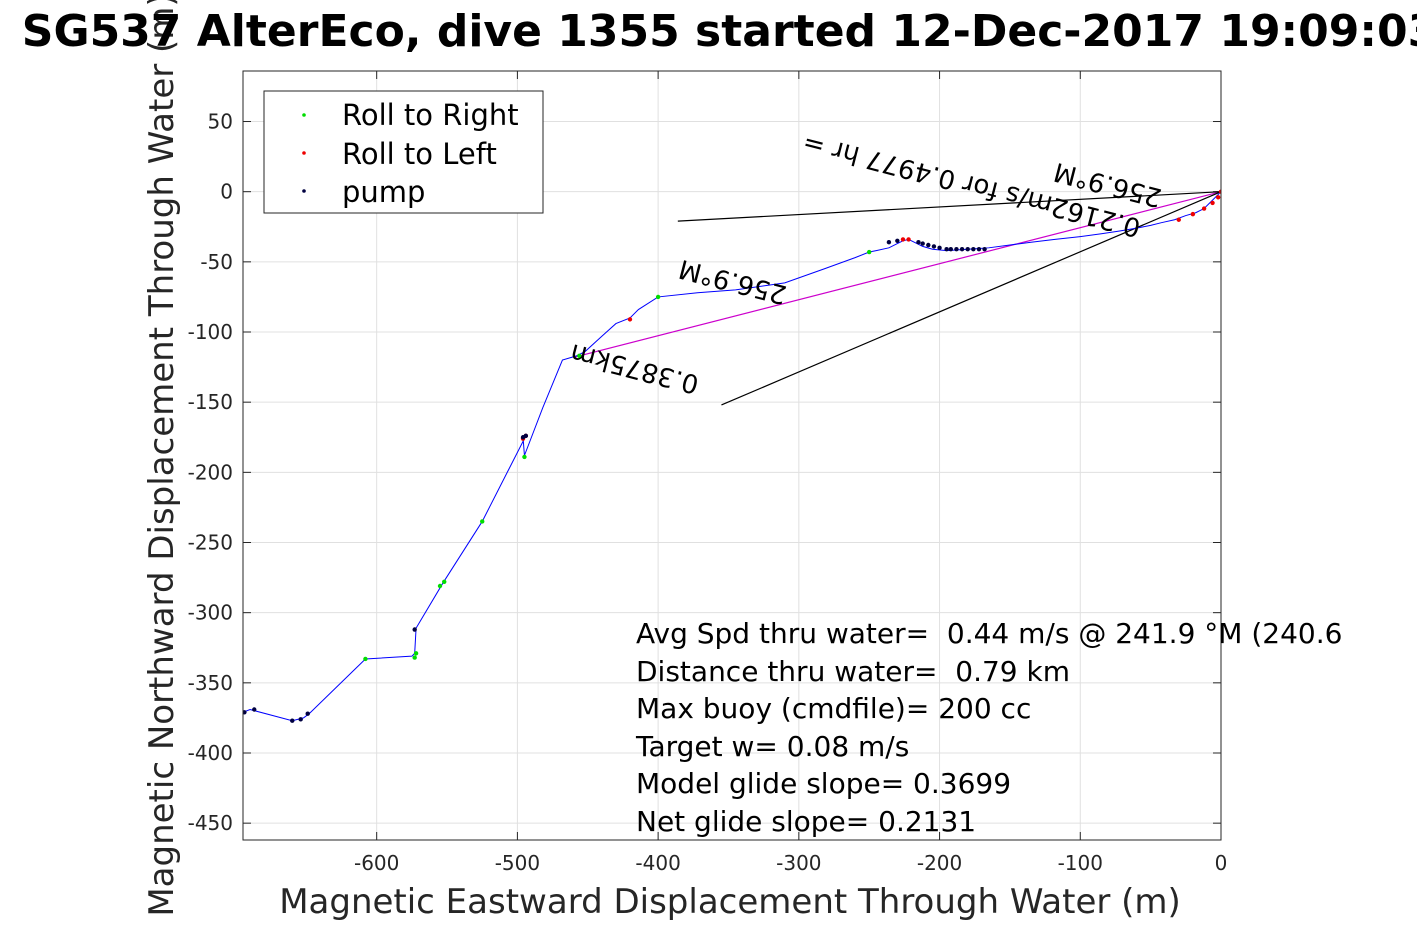  I want to click on x-tick-label: -400, so click(657, 863).